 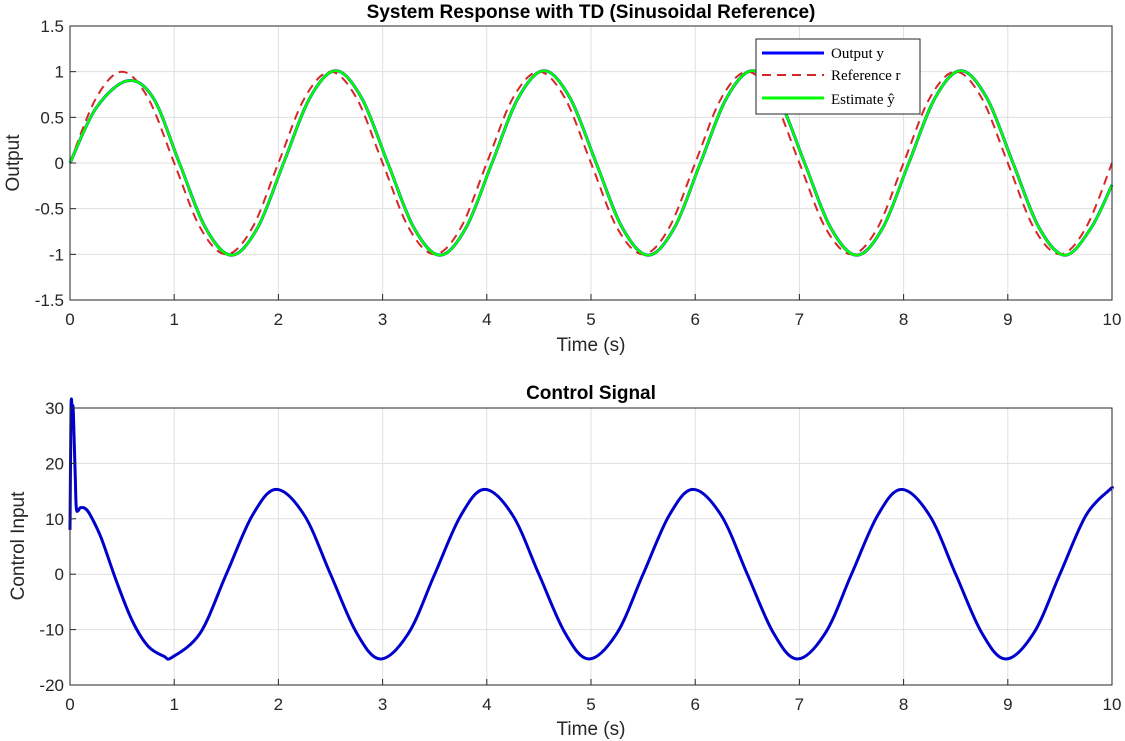 What do you see at coordinates (278, 704) in the screenshot?
I see `control-xtick-label: 2` at bounding box center [278, 704].